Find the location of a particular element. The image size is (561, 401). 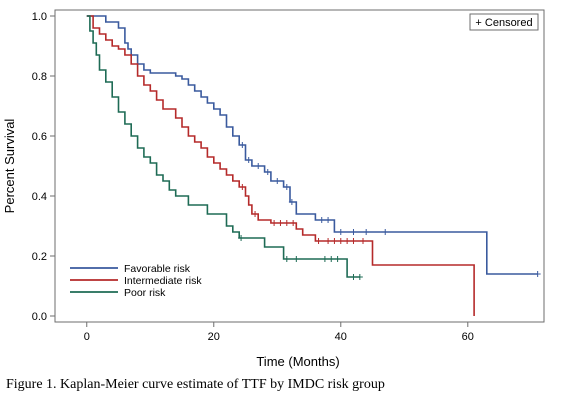

y-axis-label: Percent Survival is located at coordinates (9, 166).